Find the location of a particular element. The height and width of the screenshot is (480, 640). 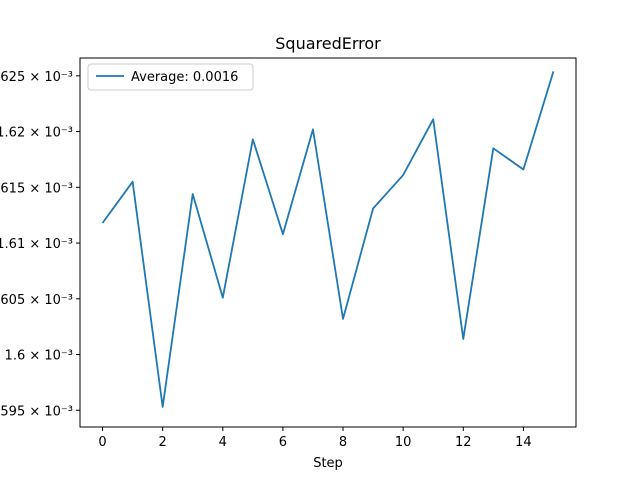

y-tick-label: .605 × 10⁻³ is located at coordinates (36, 300).